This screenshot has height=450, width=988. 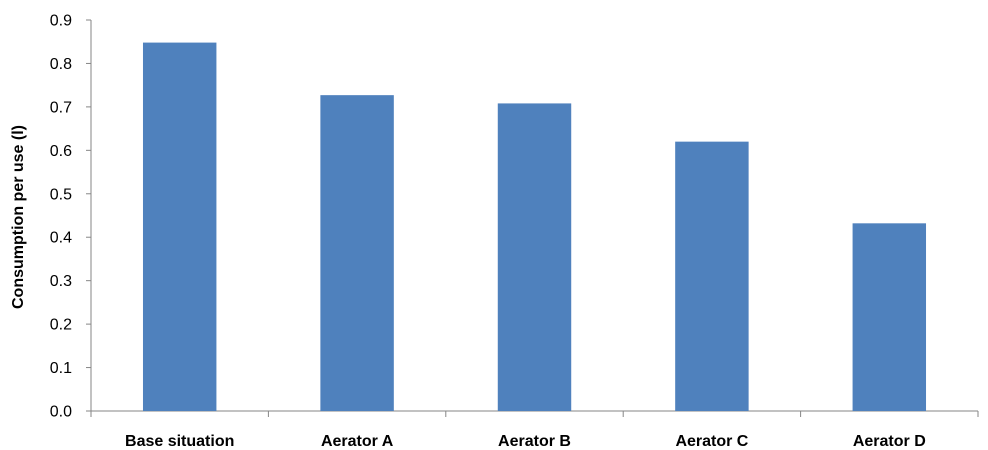 What do you see at coordinates (534, 441) in the screenshot?
I see `x-category-label: Aerator B` at bounding box center [534, 441].